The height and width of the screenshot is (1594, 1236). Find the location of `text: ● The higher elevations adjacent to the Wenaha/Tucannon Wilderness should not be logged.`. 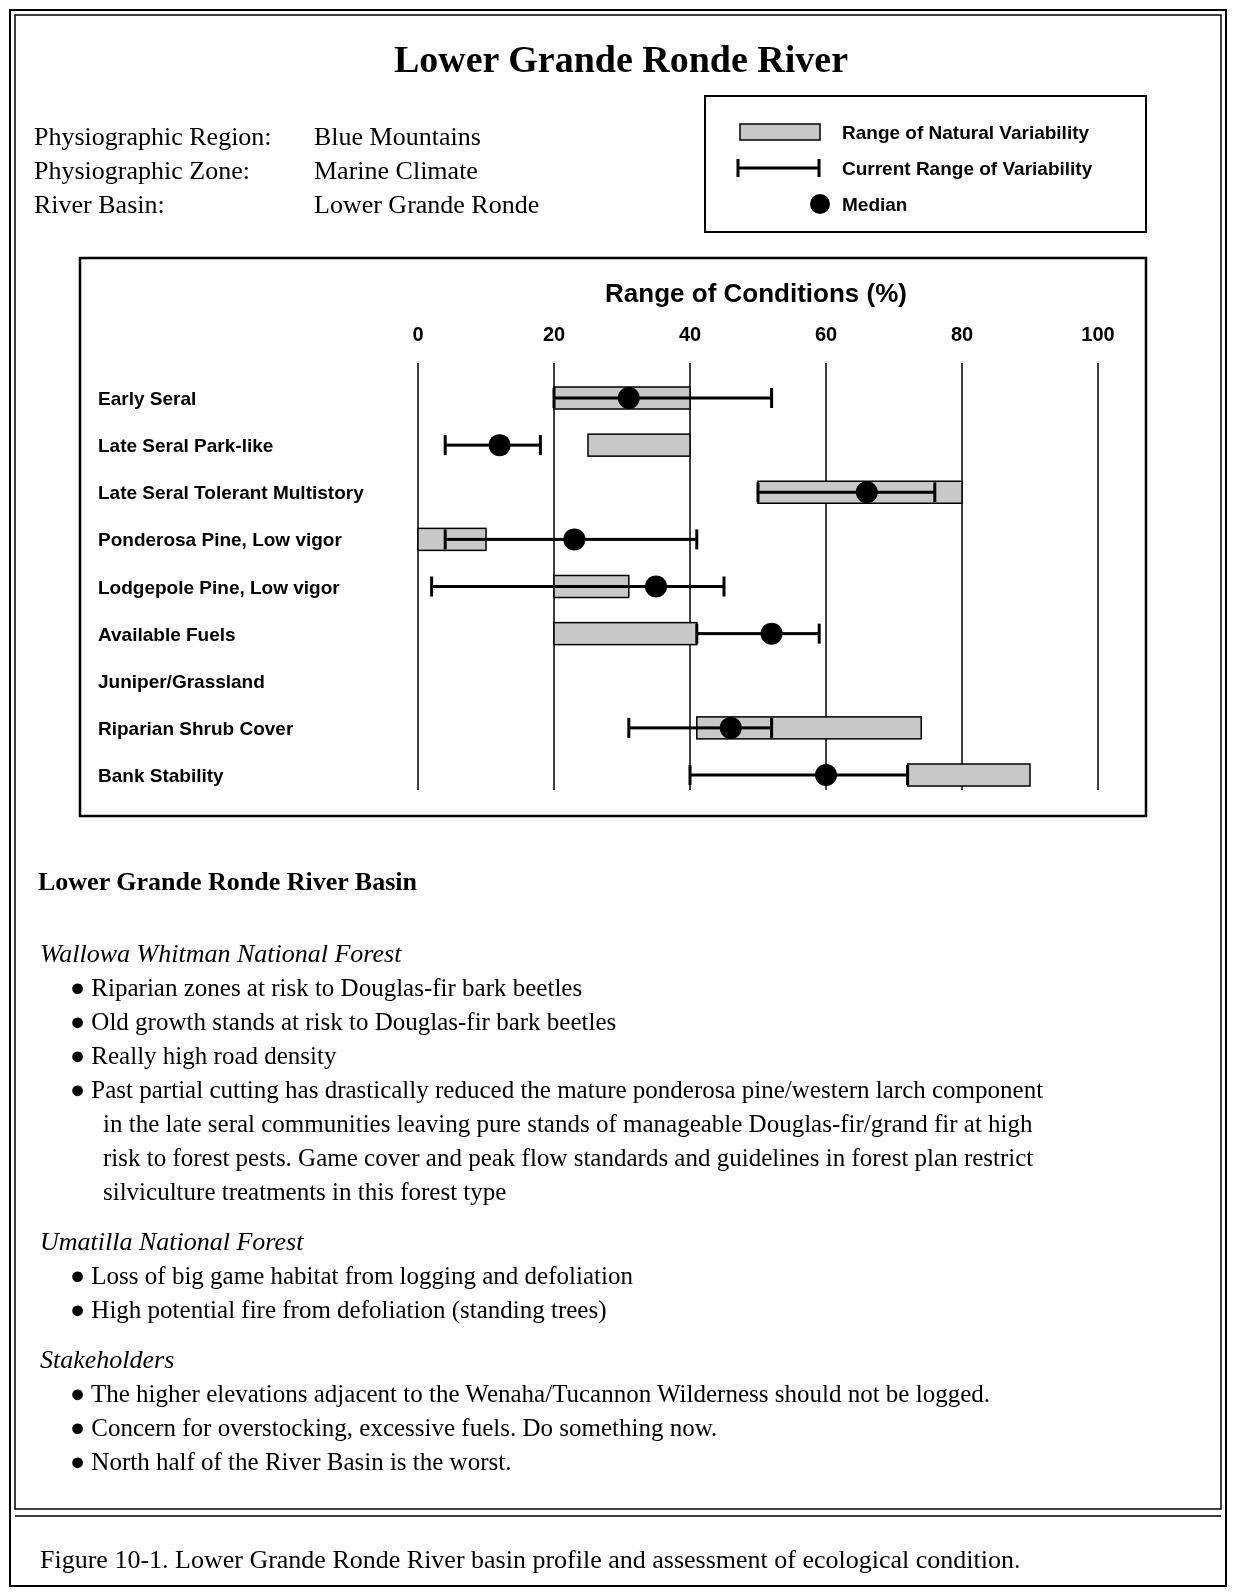

text: ● The higher elevations adjacent to the Wenaha/Tucannon Wilderness should not be logged. is located at coordinates (530, 1393).